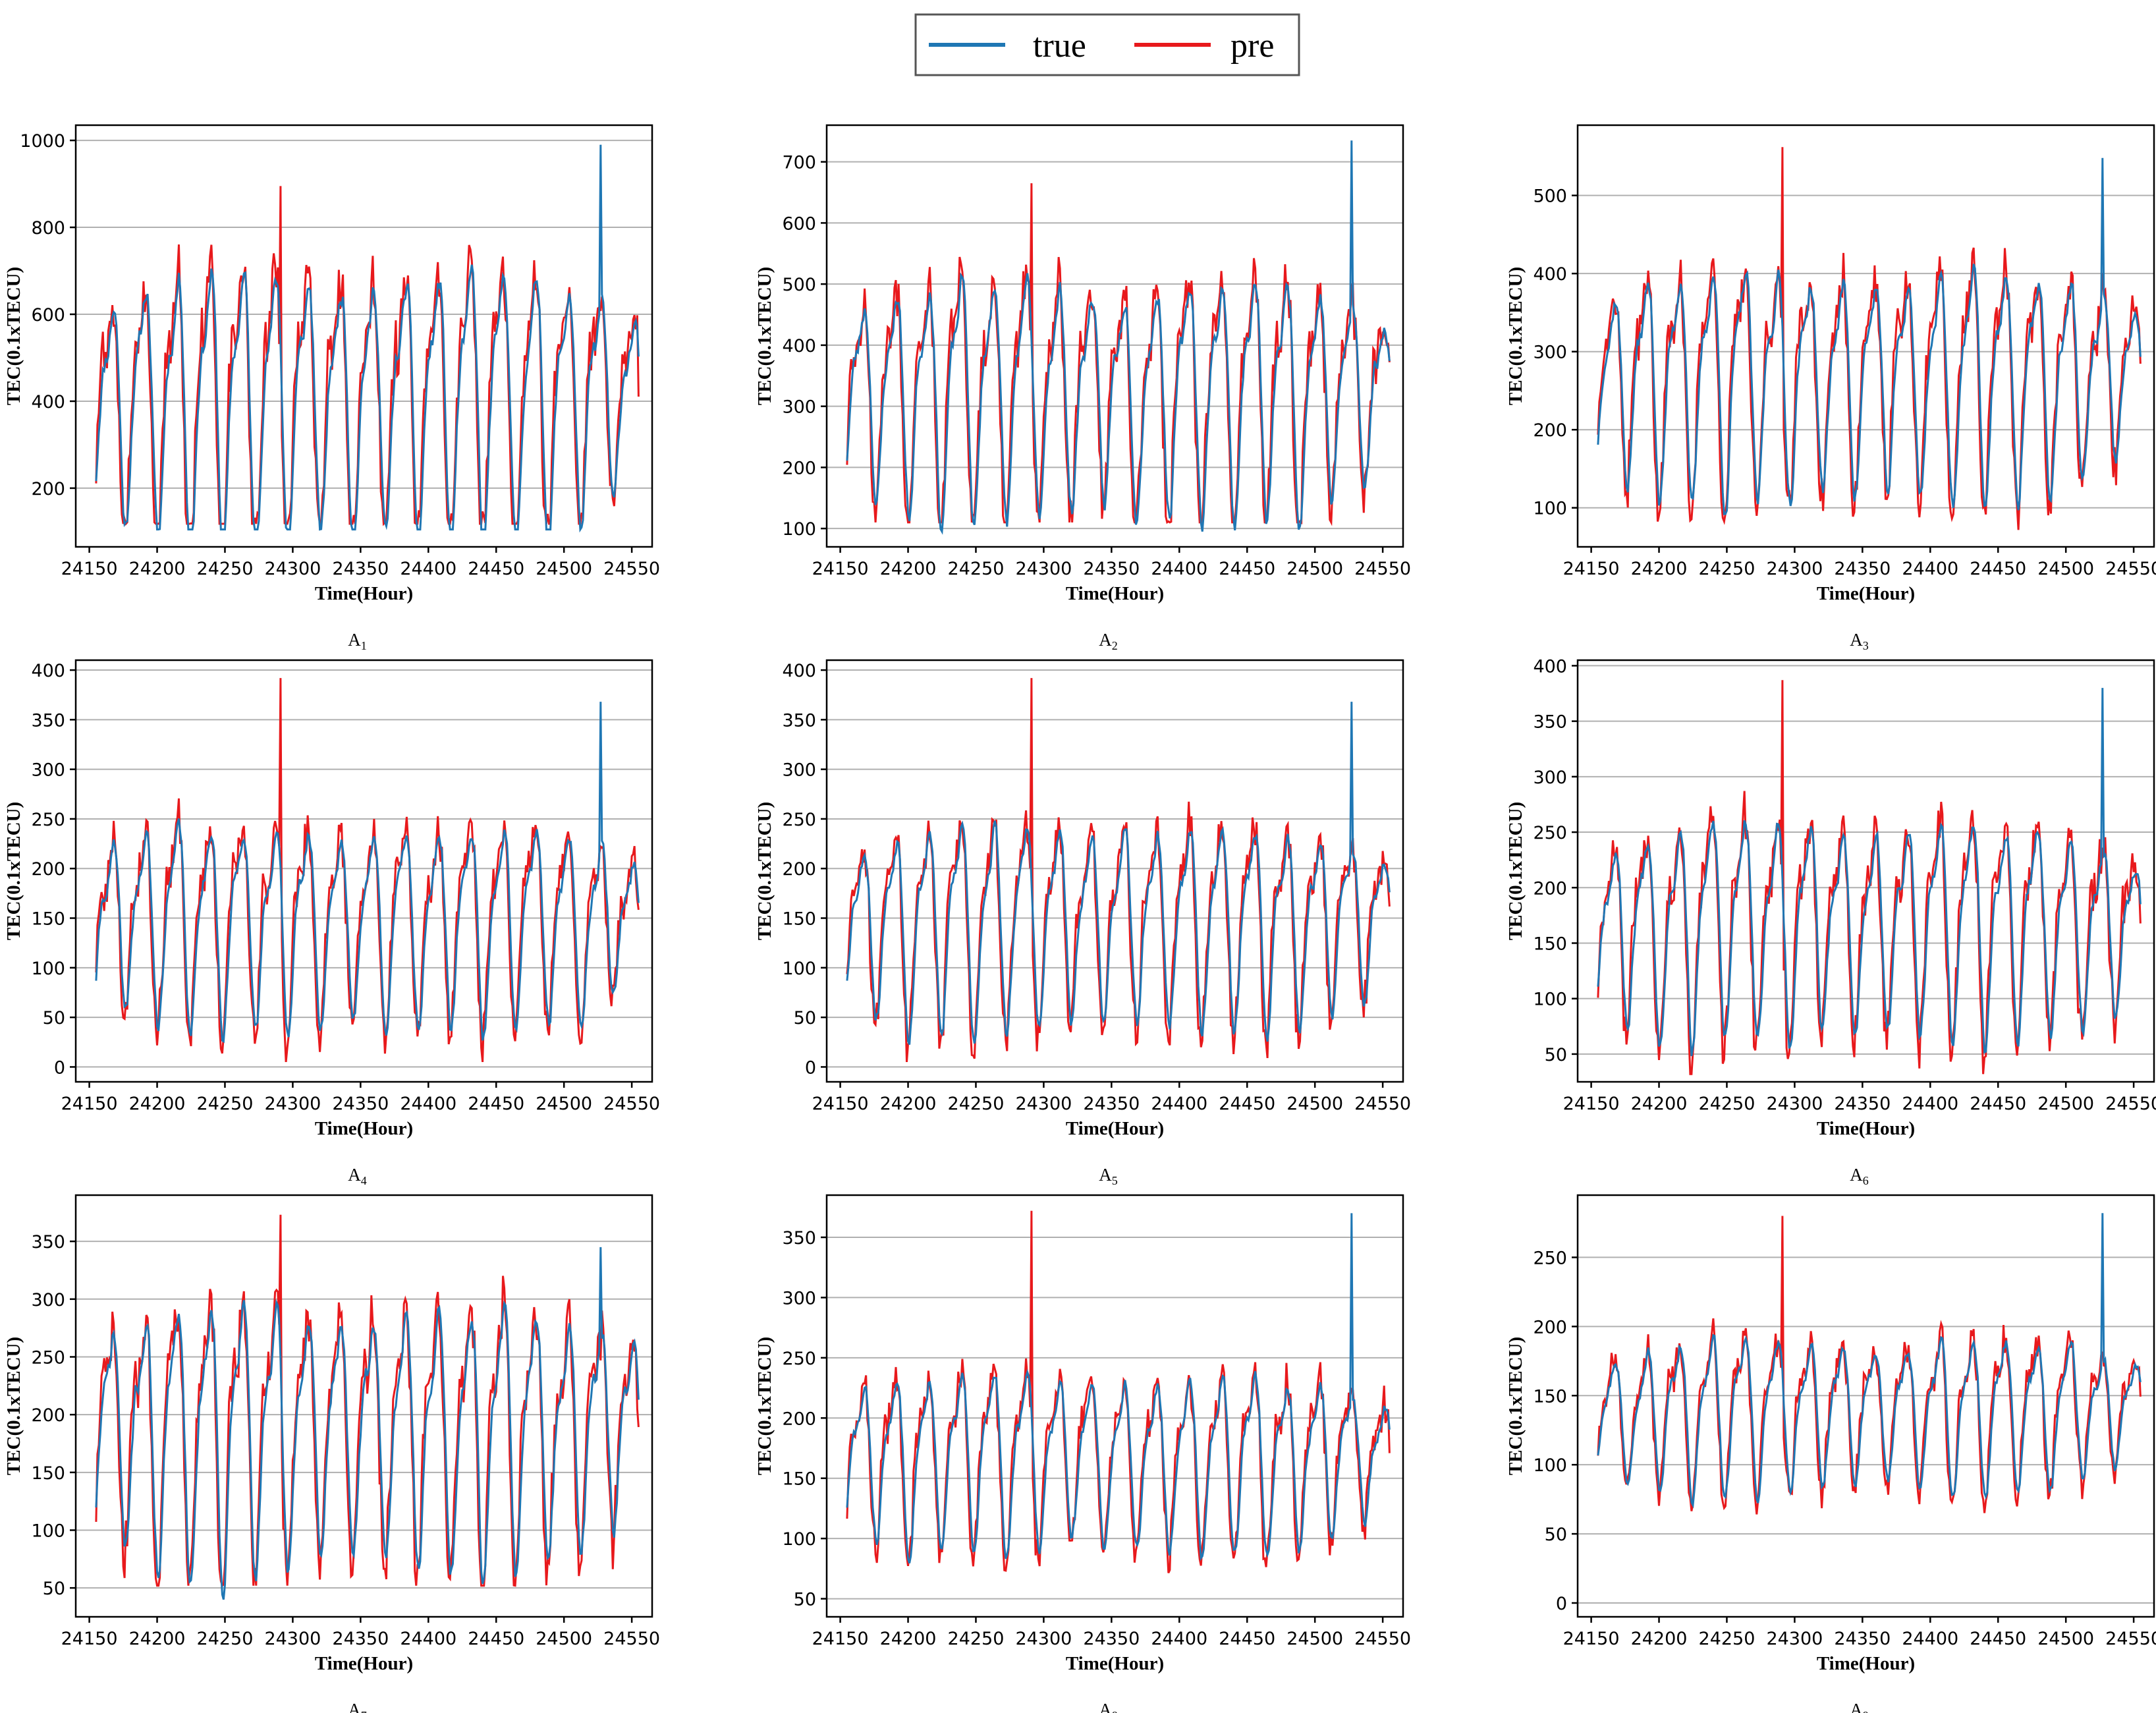 This screenshot has width=2156, height=1713. What do you see at coordinates (631, 569) in the screenshot?
I see `xtick-label-1-8: 24550` at bounding box center [631, 569].